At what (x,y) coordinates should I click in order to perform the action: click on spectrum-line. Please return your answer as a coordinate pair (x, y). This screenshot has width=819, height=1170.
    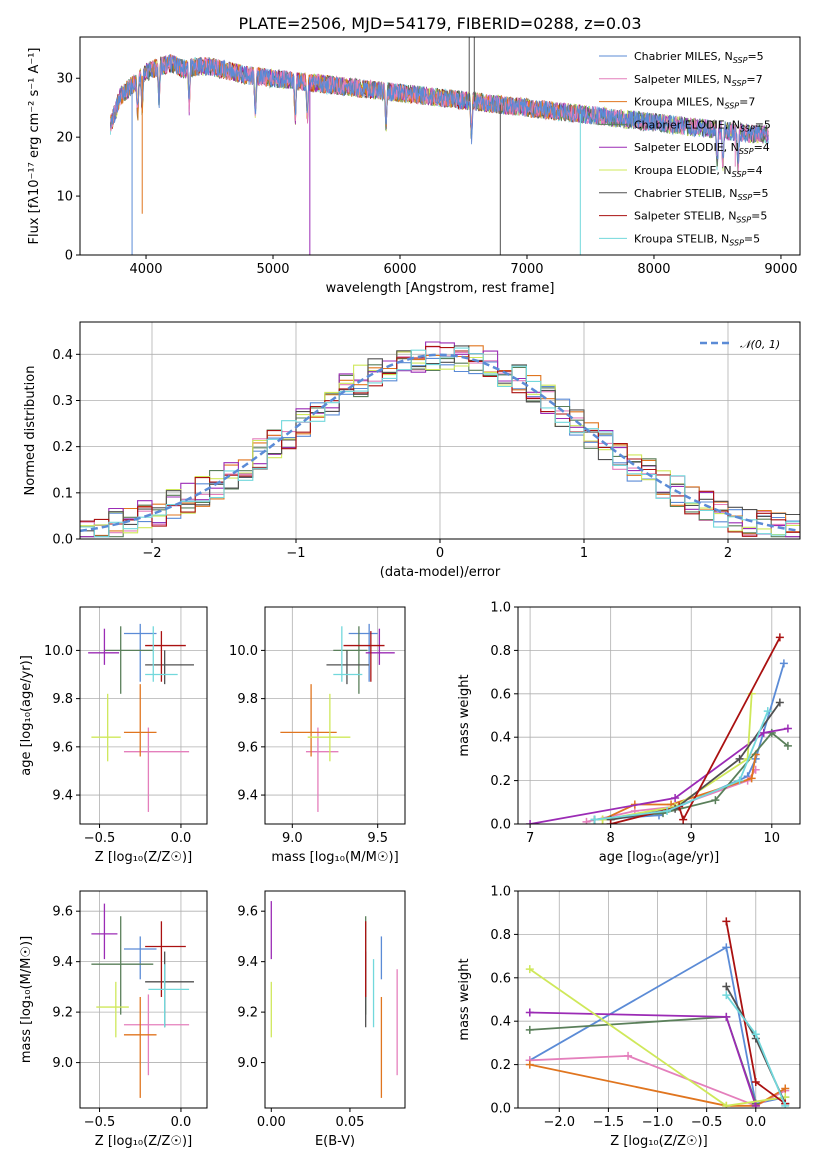
    Looking at the image, I should click on (439, 108).